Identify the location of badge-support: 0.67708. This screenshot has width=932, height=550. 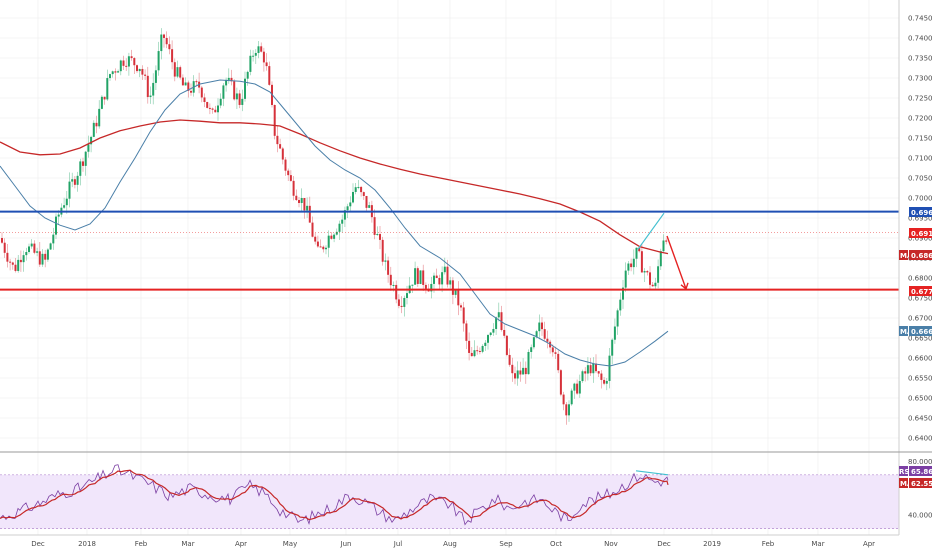
(920, 291).